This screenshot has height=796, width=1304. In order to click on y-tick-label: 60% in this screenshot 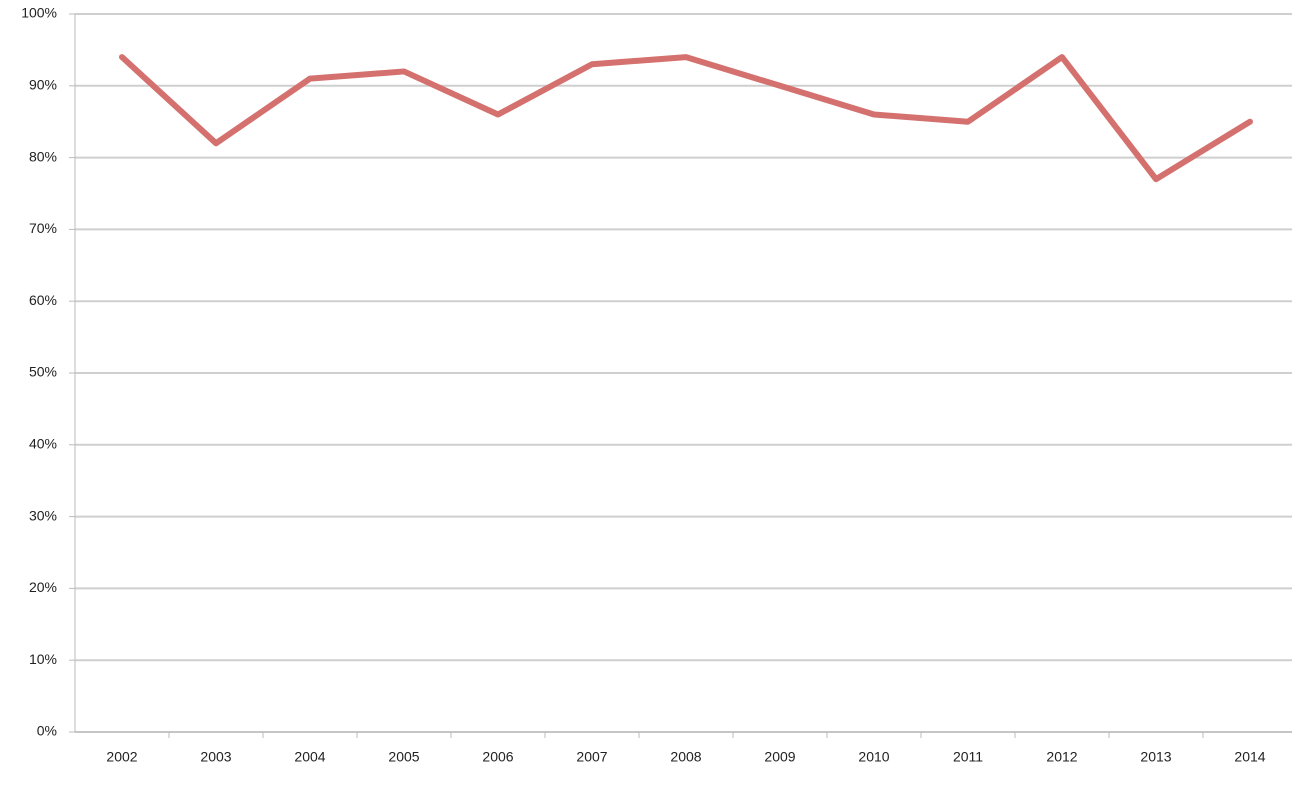, I will do `click(43, 300)`.